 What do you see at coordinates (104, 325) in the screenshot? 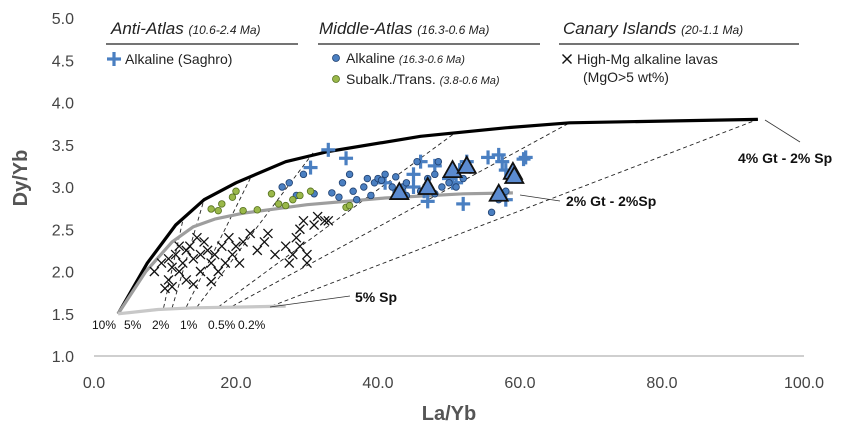
I see `melt-fraction-label: 10%` at bounding box center [104, 325].